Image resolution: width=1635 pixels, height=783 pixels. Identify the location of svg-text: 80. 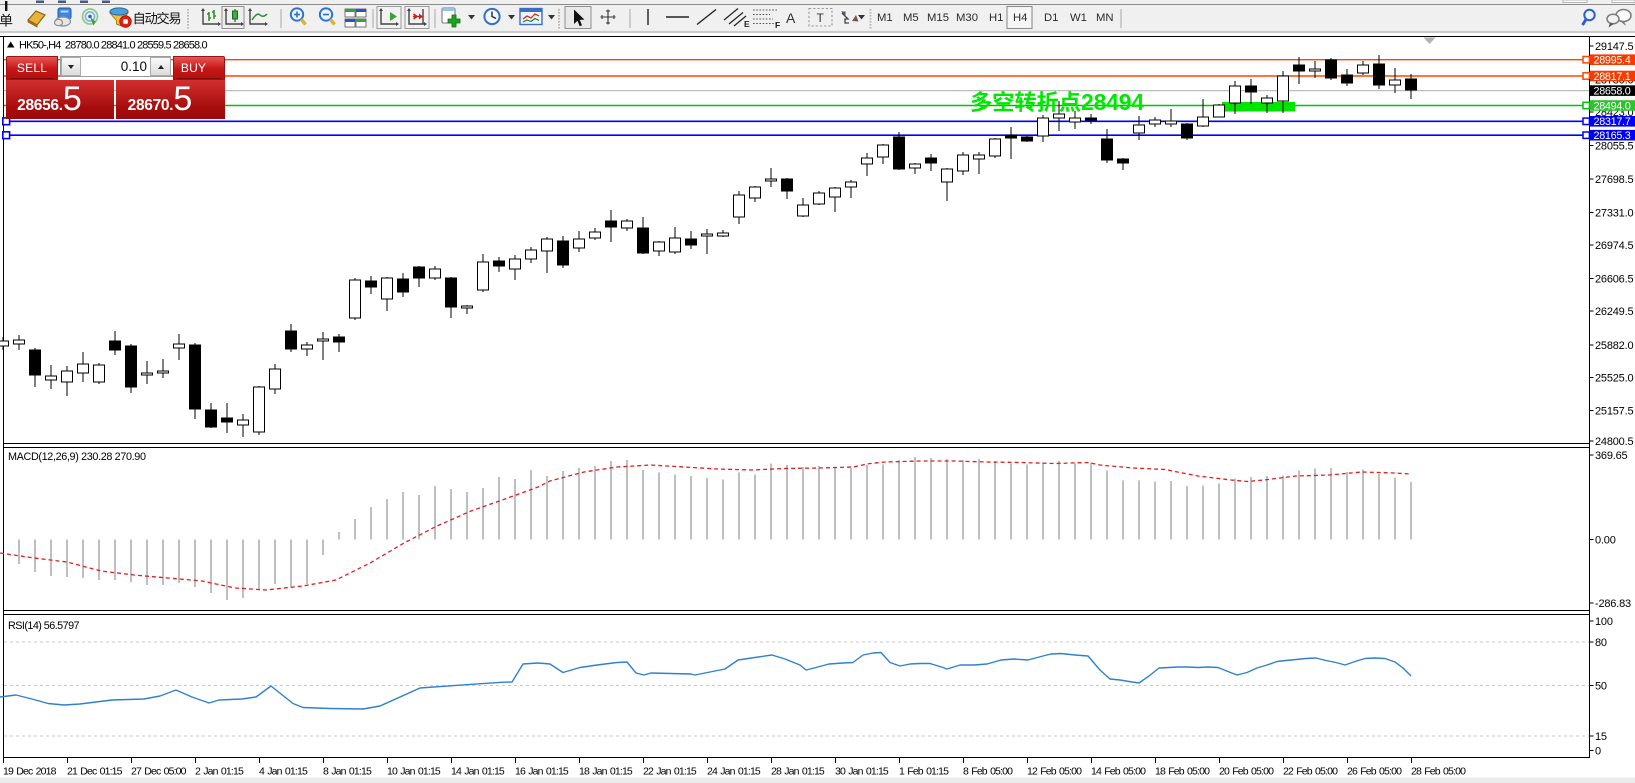
(1601, 643).